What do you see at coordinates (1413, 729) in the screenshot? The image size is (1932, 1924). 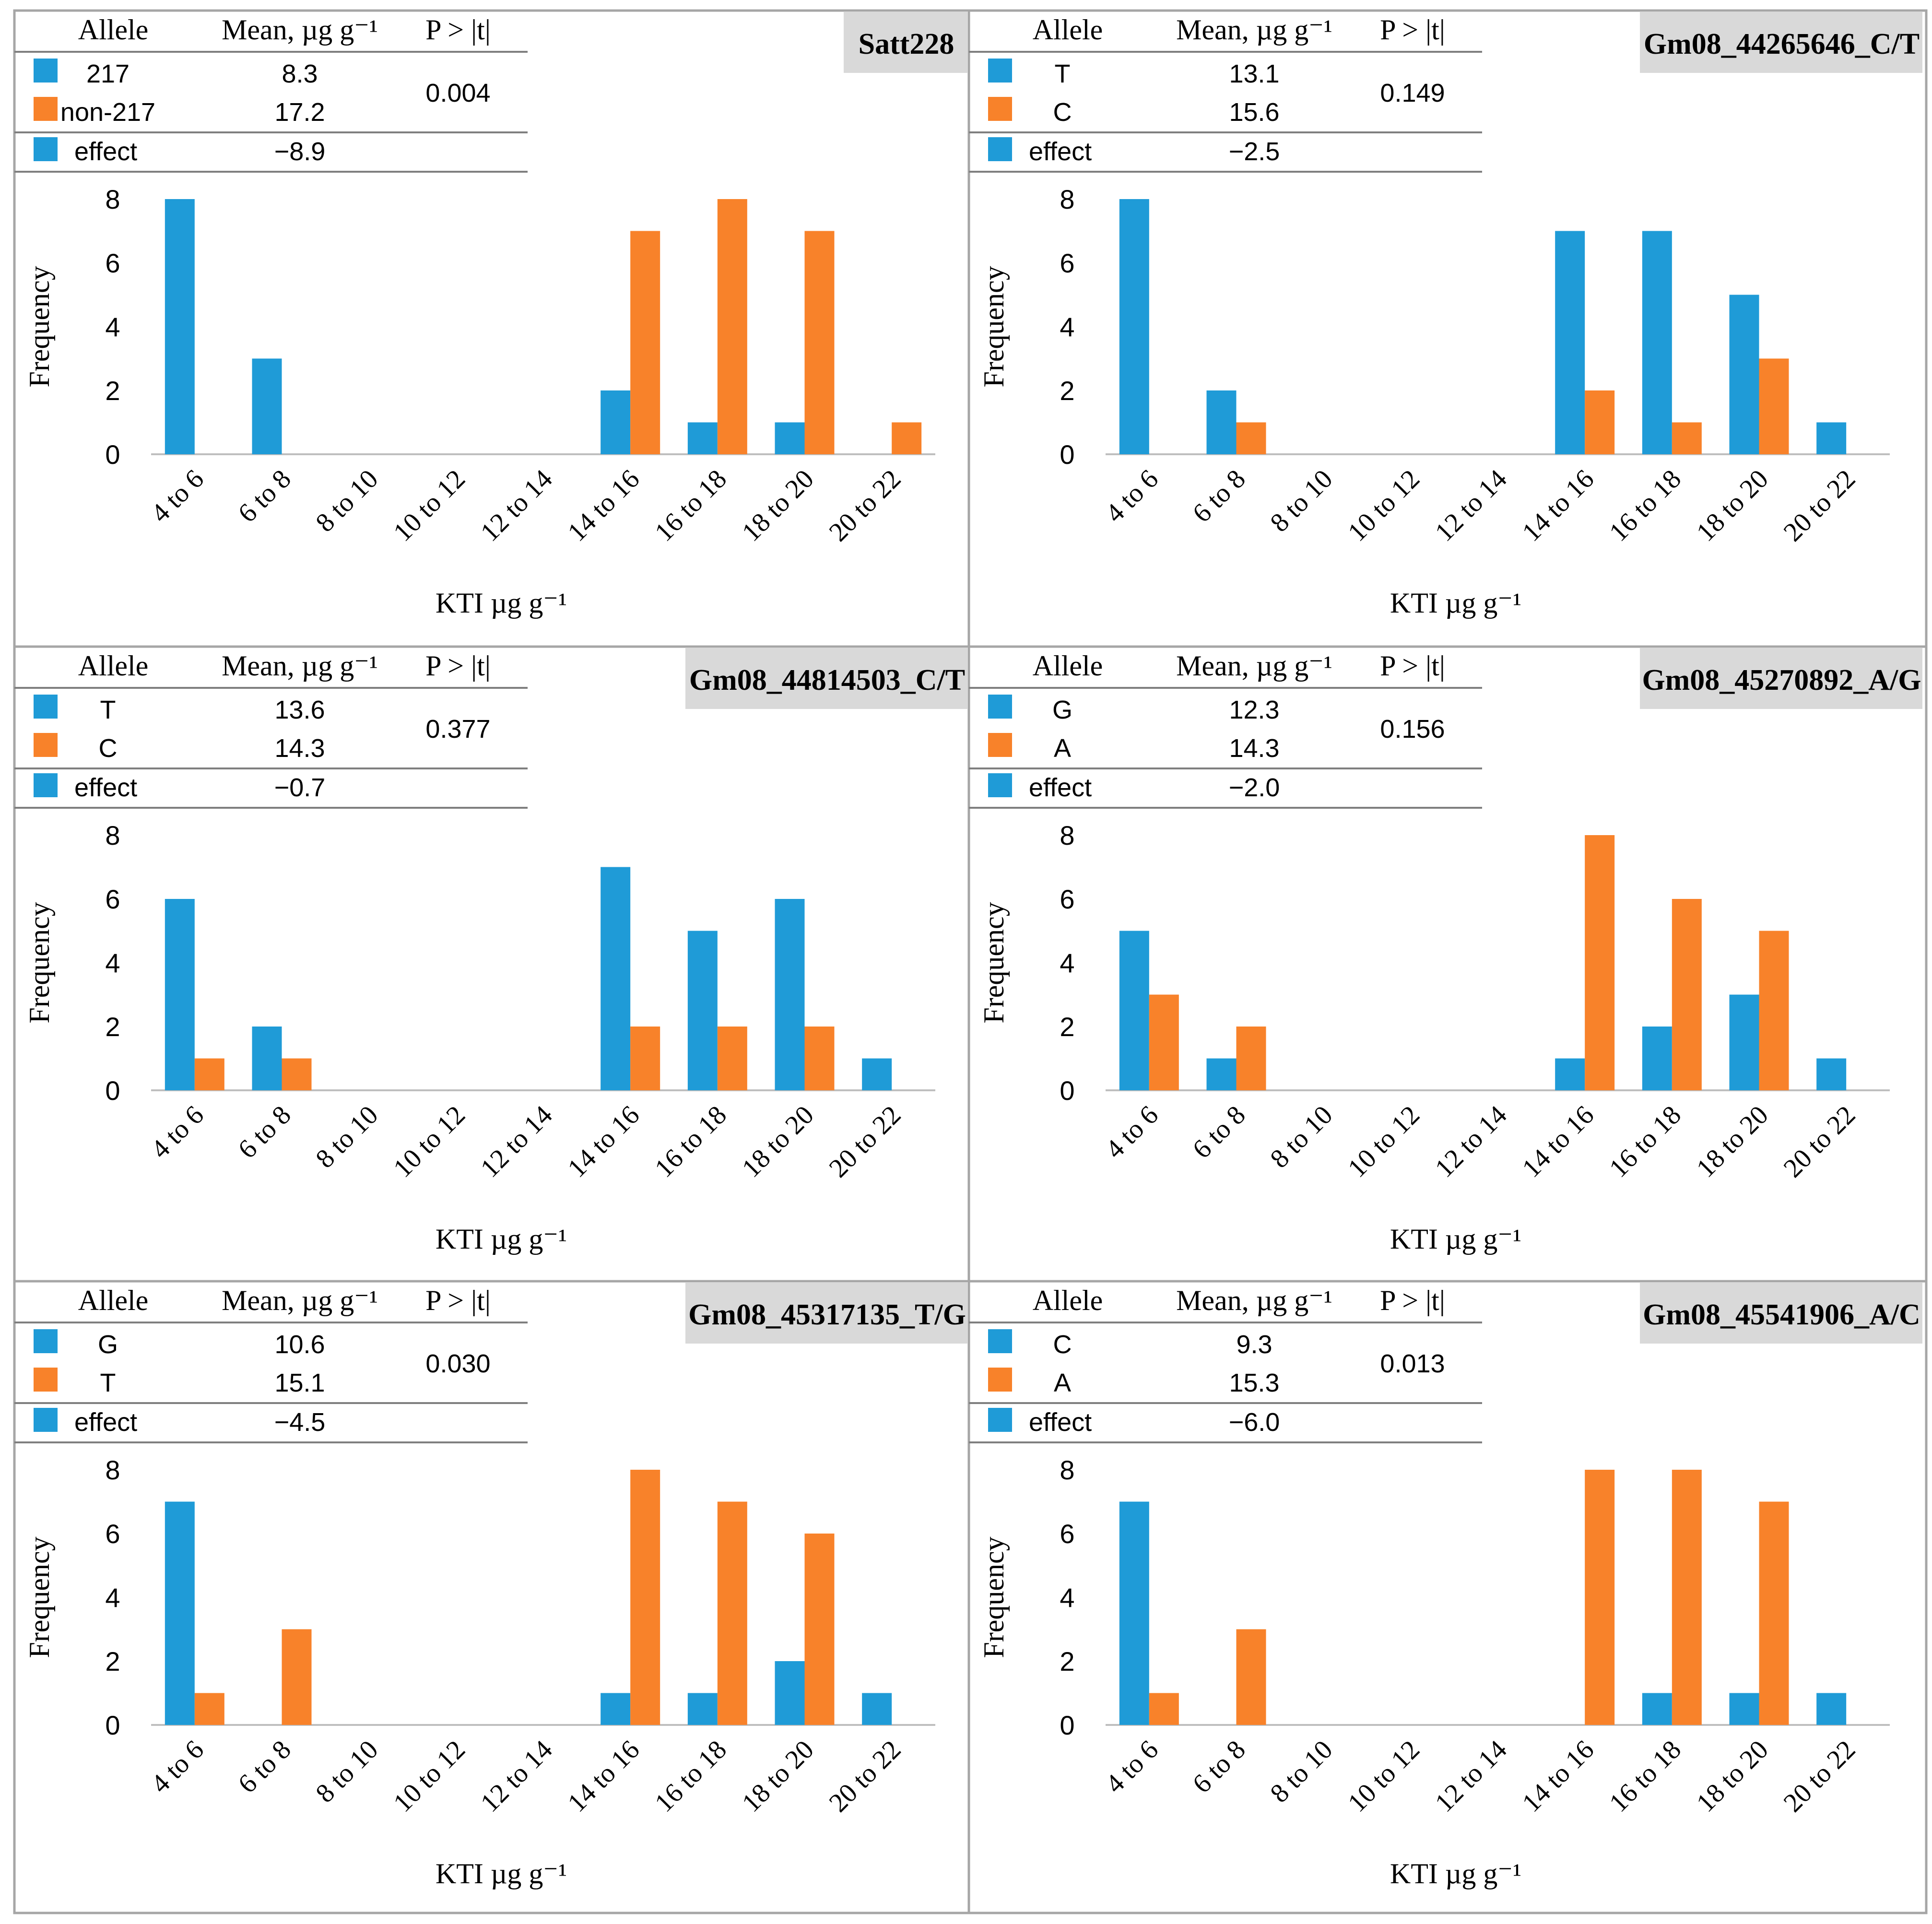 I see `p-value: 0.156` at bounding box center [1413, 729].